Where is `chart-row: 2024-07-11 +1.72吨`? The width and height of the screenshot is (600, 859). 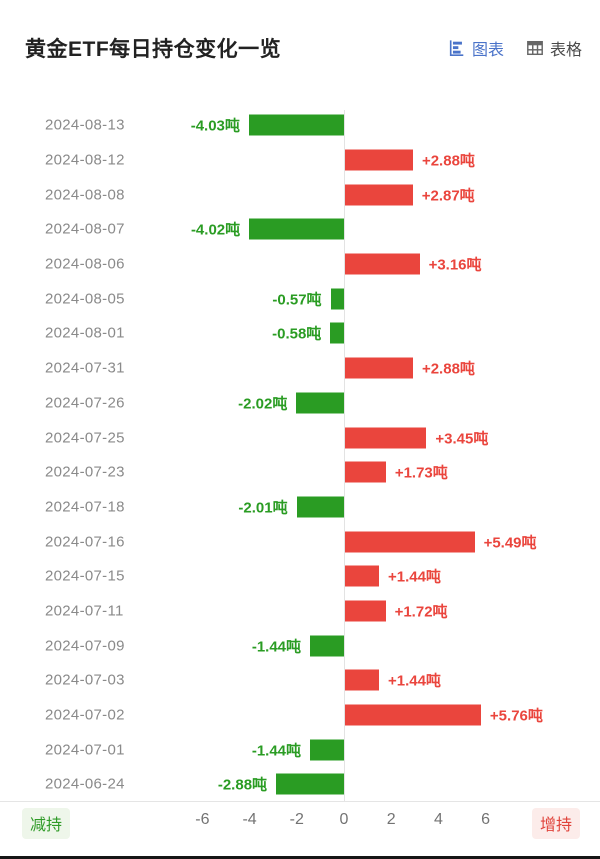
chart-row: 2024-07-11 +1.72吨 is located at coordinates (300, 611).